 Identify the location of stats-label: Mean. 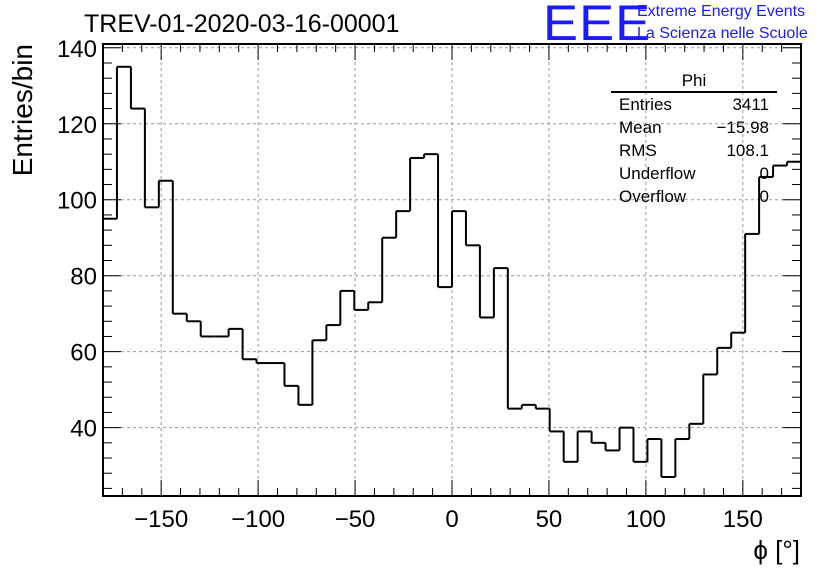
(640, 127).